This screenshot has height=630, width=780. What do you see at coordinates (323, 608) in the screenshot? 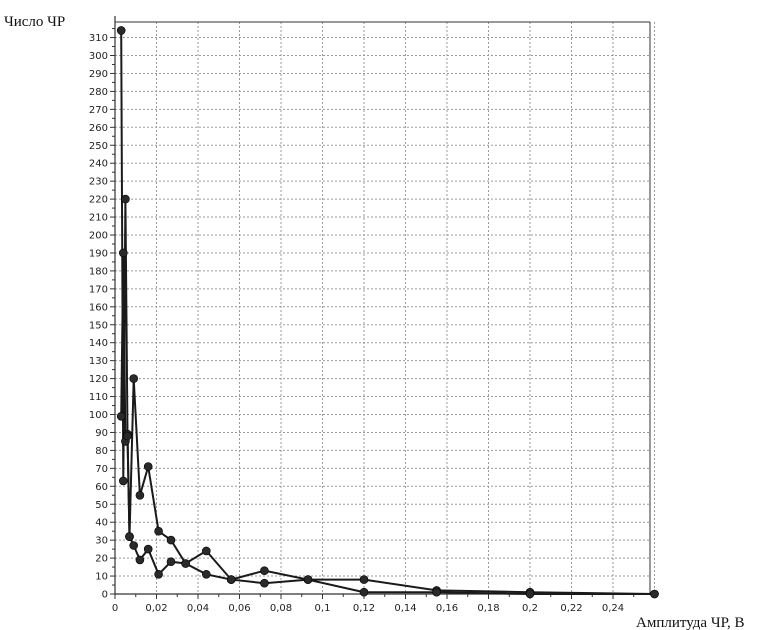
I see `x-tick-label: 0,1` at bounding box center [323, 608].